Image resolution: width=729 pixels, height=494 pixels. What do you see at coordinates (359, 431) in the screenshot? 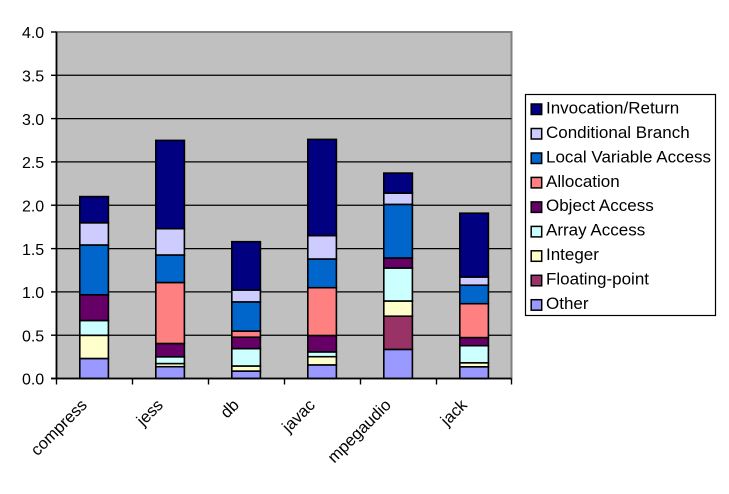
I see `svg-text: mpegaudio` at bounding box center [359, 431].